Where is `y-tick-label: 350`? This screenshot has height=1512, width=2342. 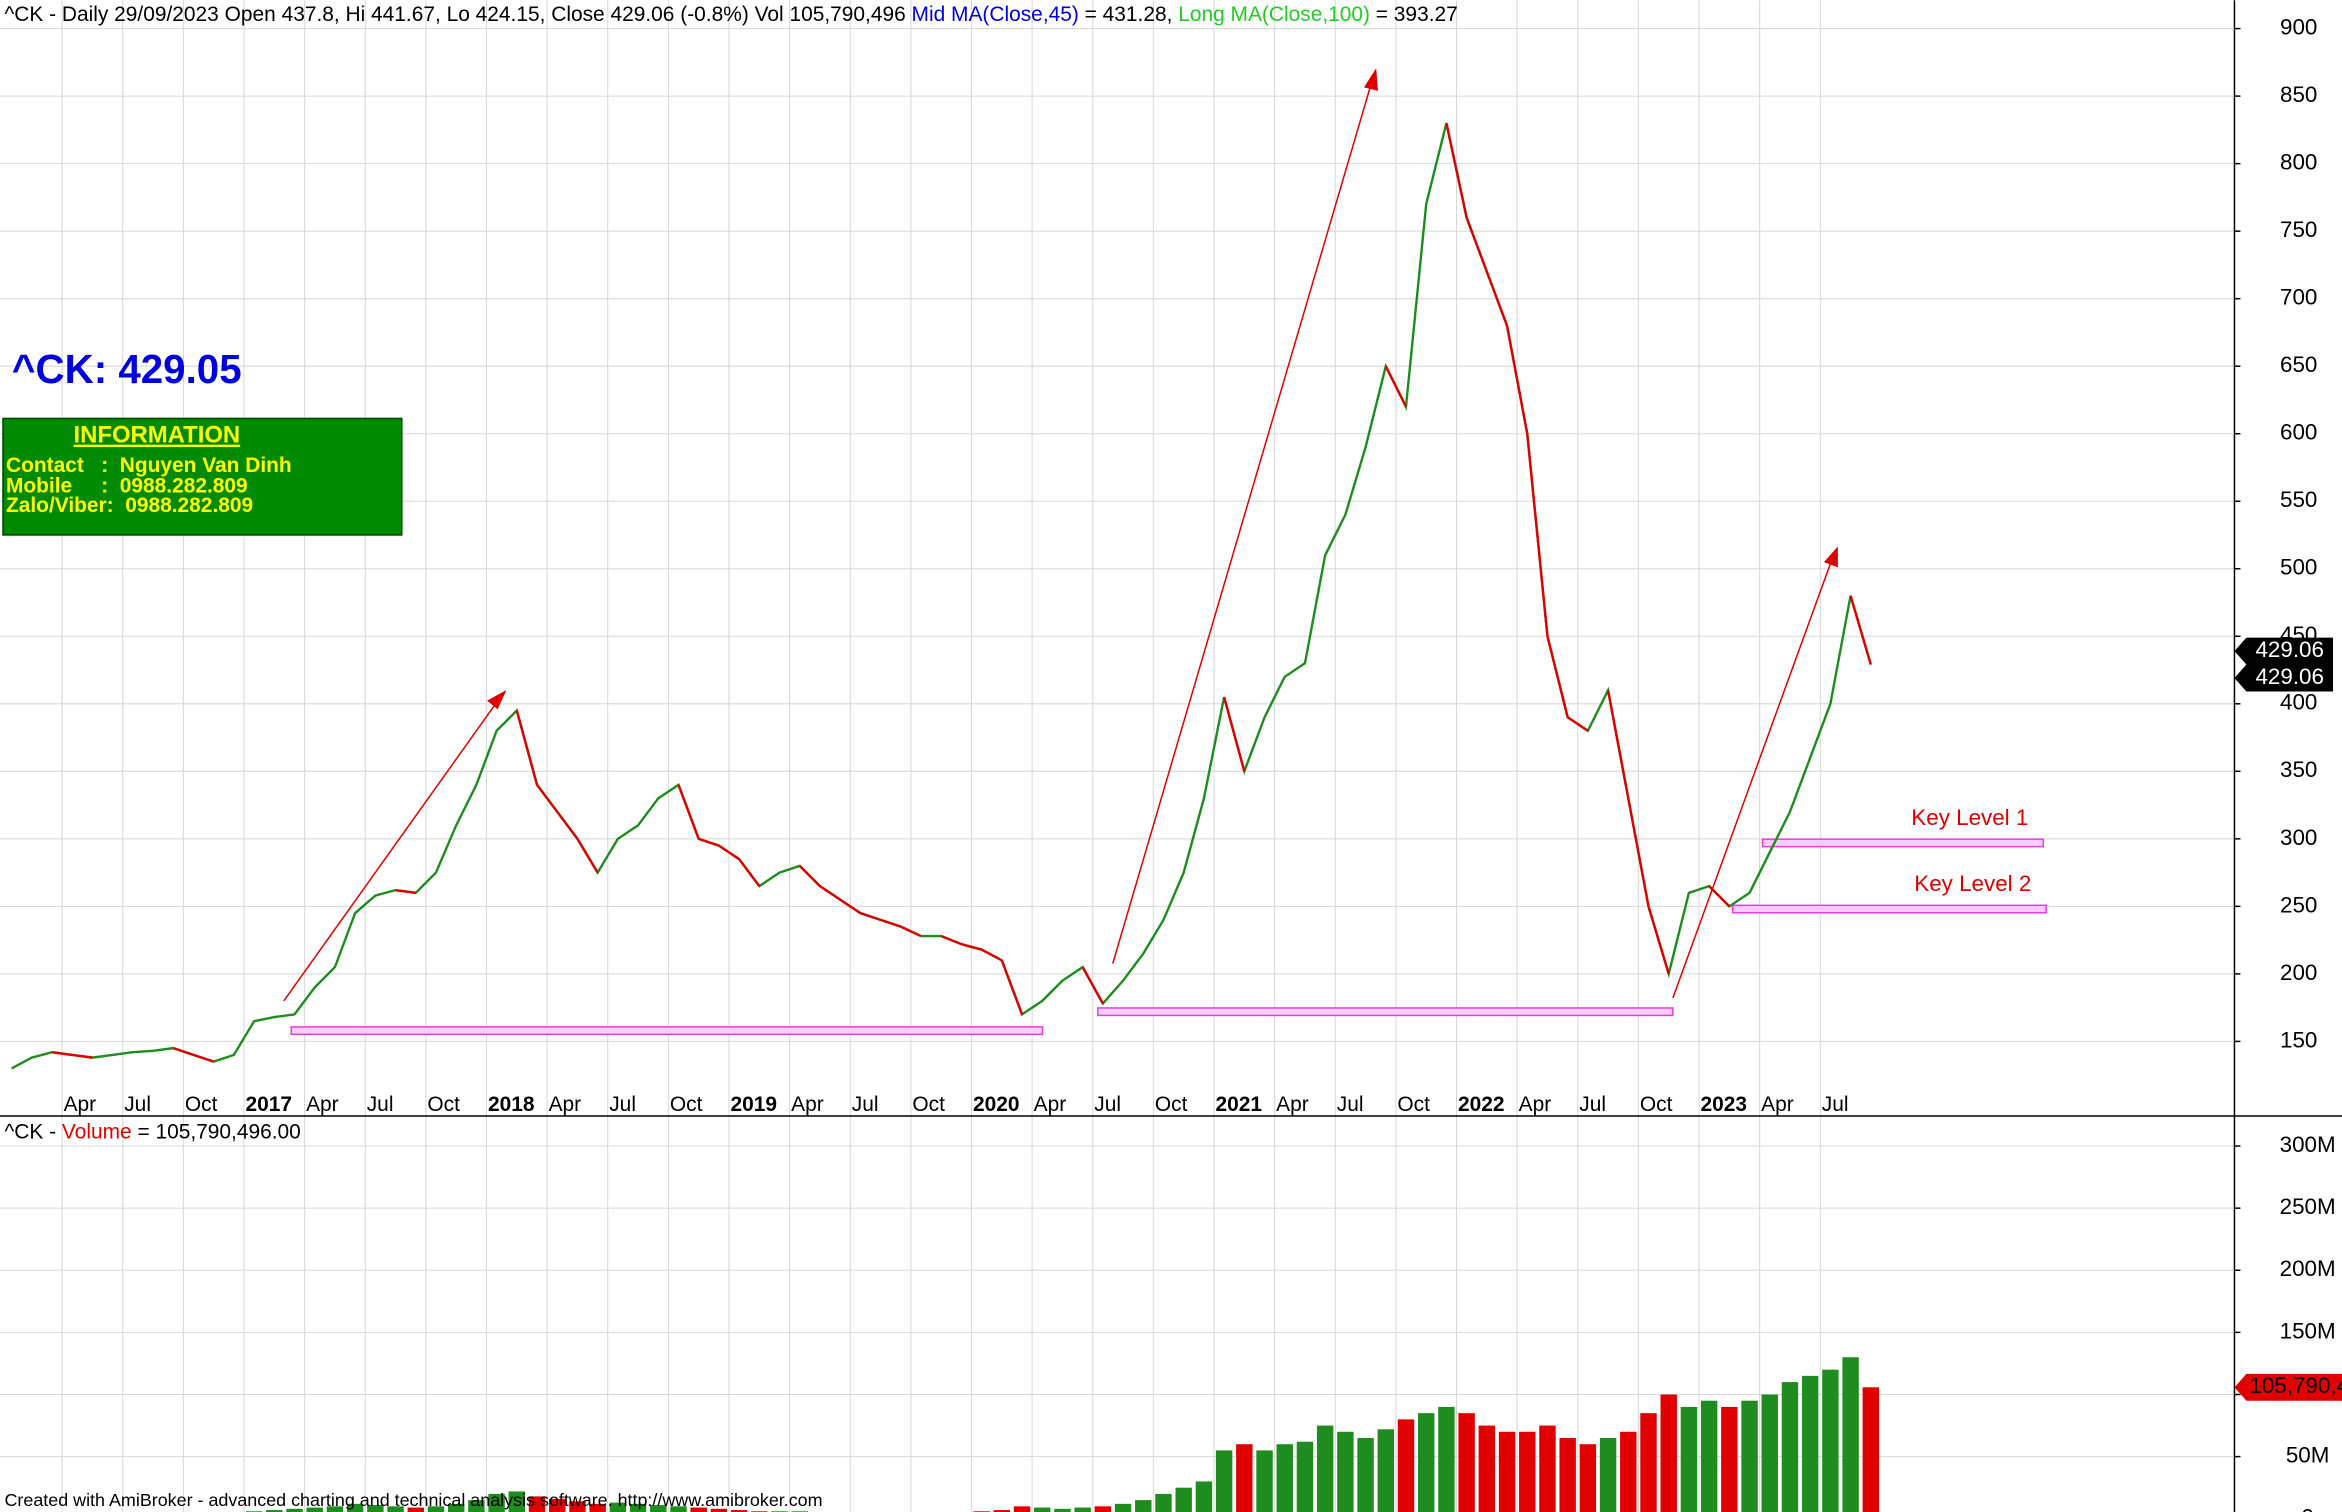
y-tick-label: 350 is located at coordinates (2298, 769).